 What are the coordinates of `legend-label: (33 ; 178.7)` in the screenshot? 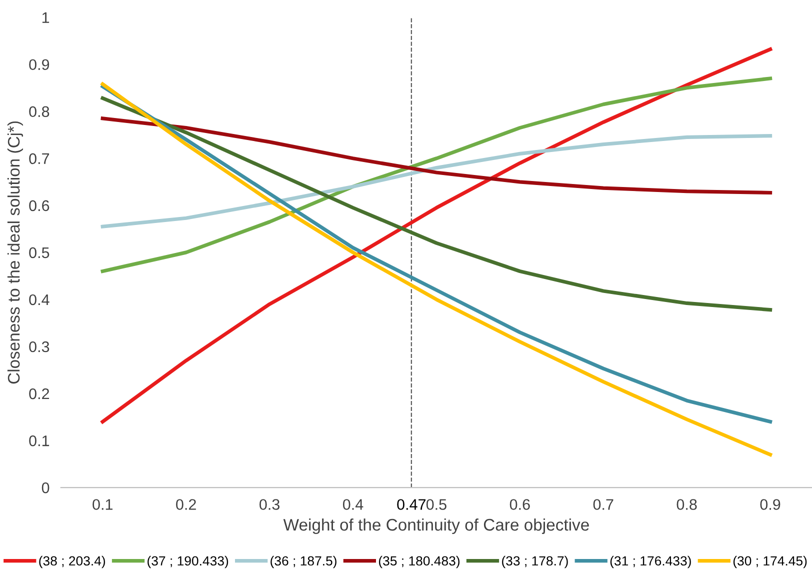 It's located at (535, 562).